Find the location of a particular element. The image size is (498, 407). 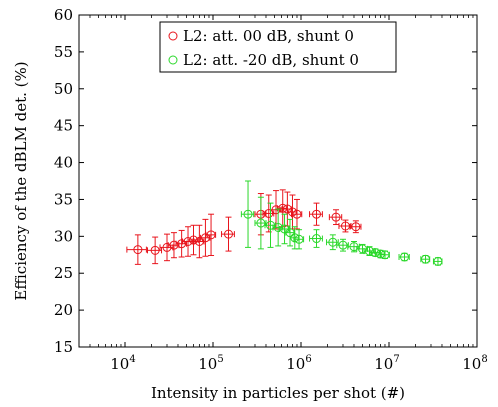

y-tick-label: 25 is located at coordinates (63, 273).